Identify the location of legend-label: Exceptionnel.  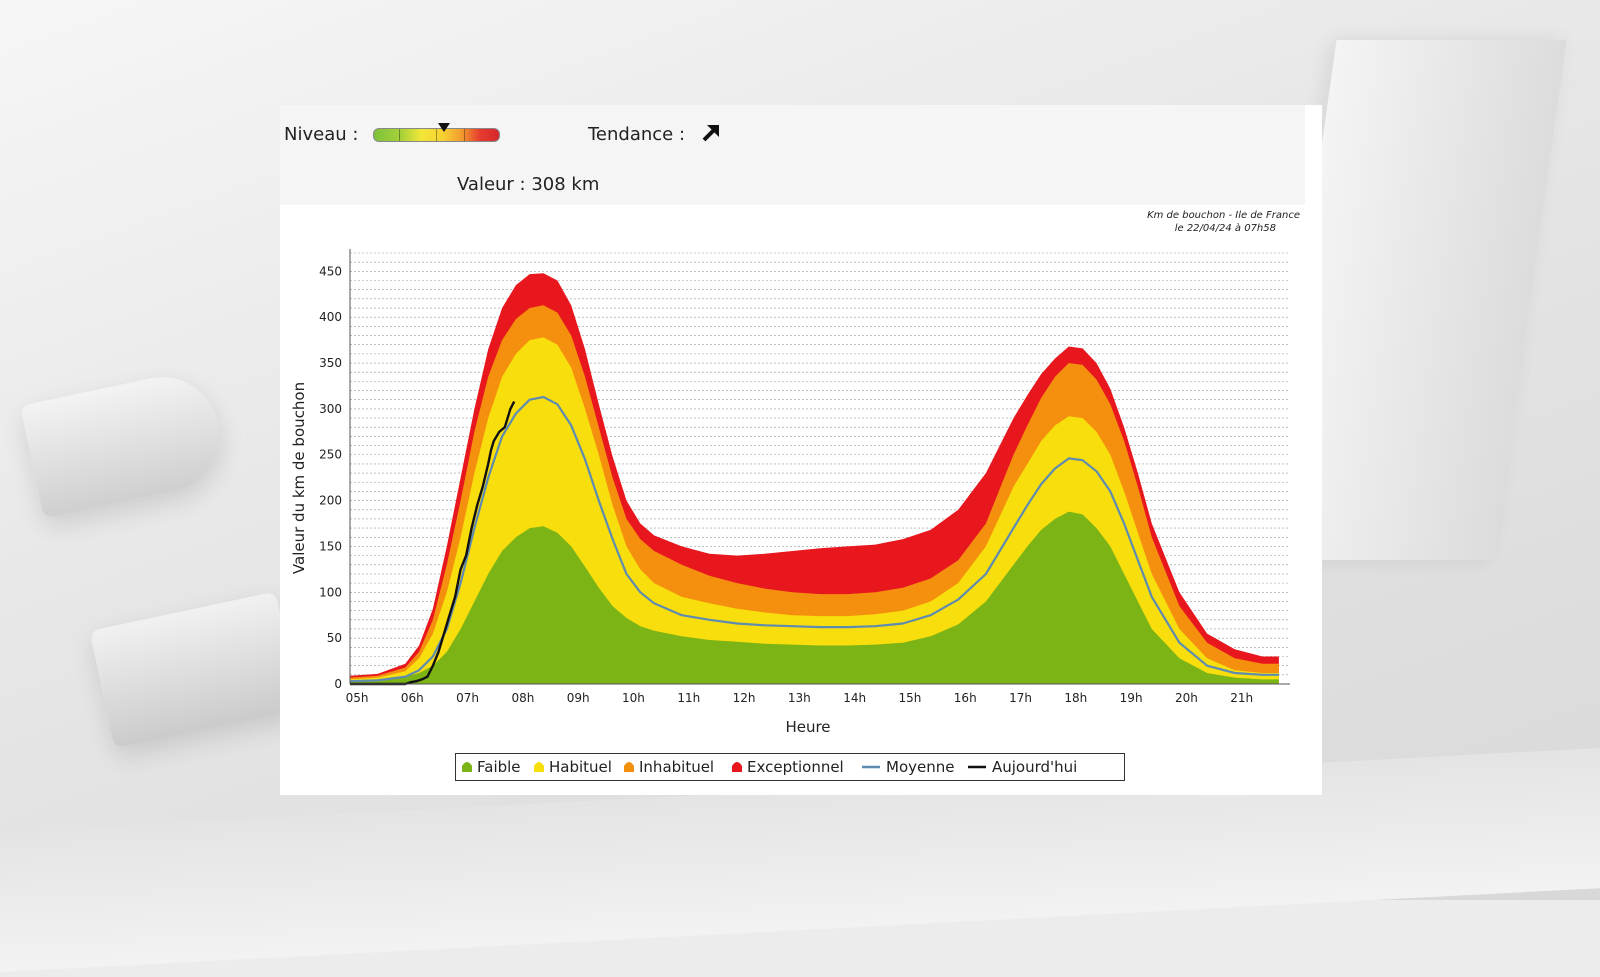
(795, 767).